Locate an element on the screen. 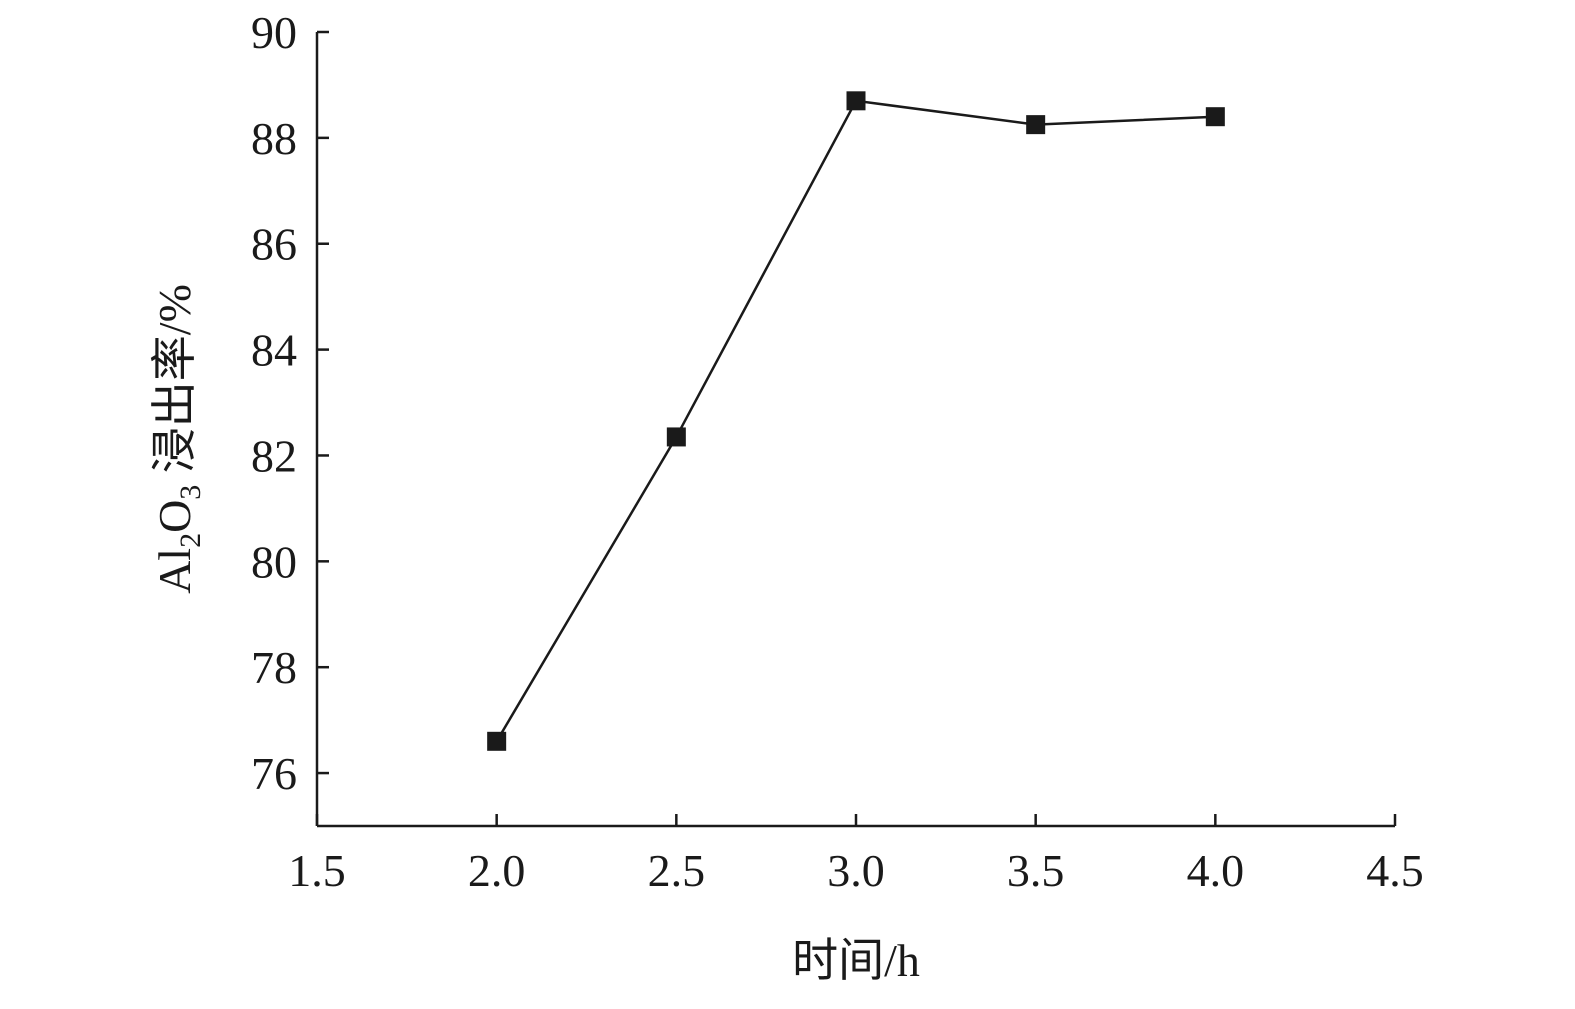 The width and height of the screenshot is (1575, 1009). x-tick-label: 2.0 is located at coordinates (497, 870).